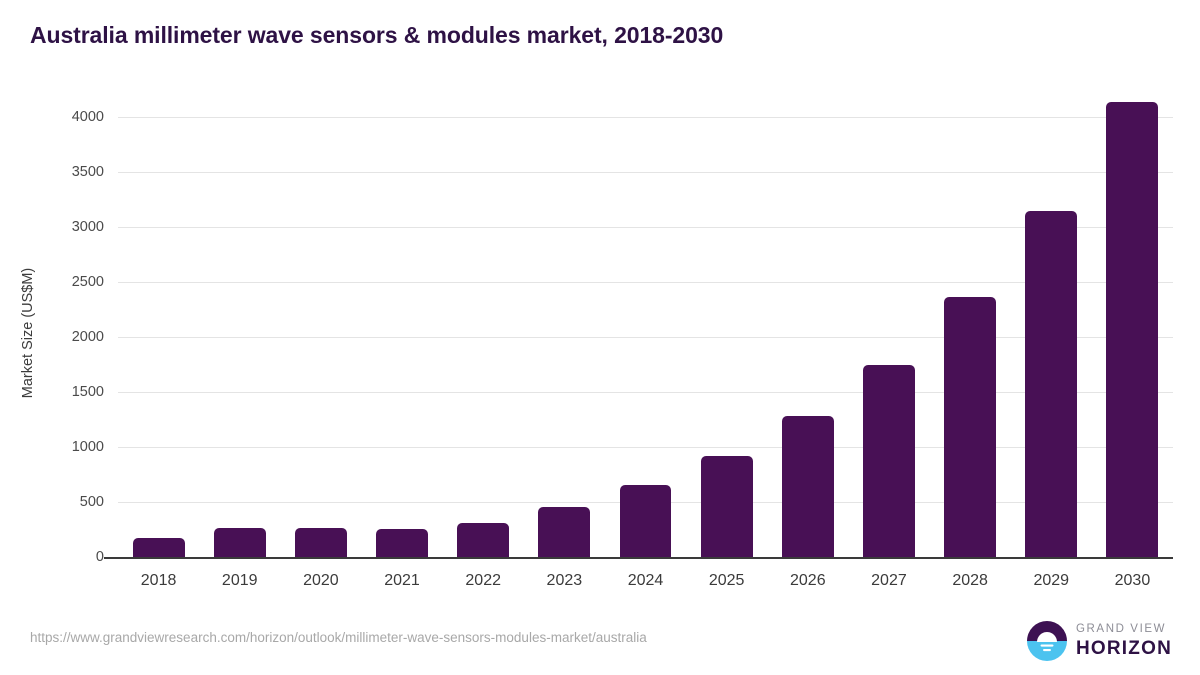  I want to click on logo-text: GRAND VIEW HORIZON, so click(1124, 641).